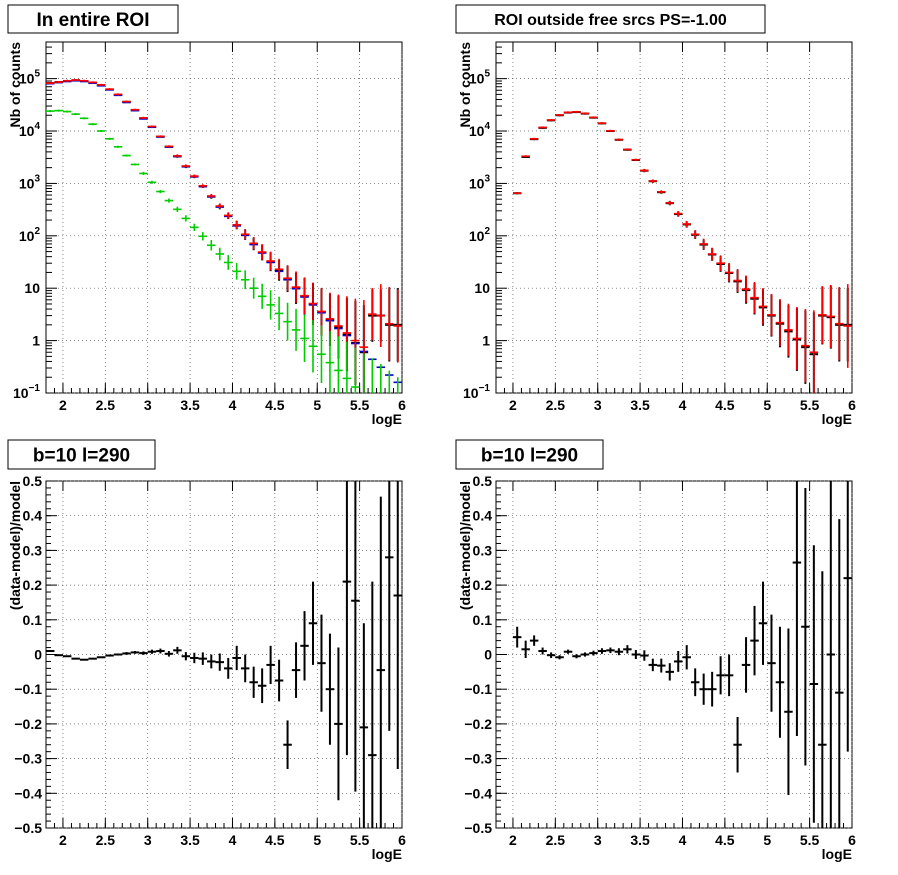  What do you see at coordinates (190, 840) in the screenshot?
I see `panel-2-x-tick-label: 3.5` at bounding box center [190, 840].